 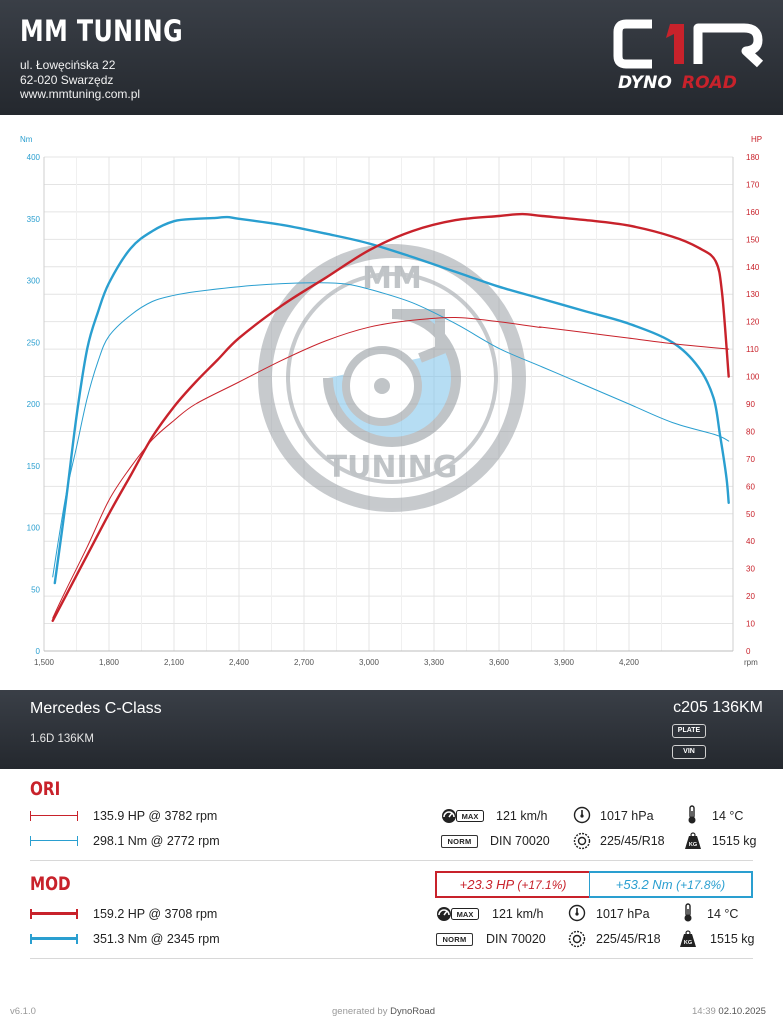 What do you see at coordinates (360, 1011) in the screenshot?
I see `generated-prefix: generated by` at bounding box center [360, 1011].